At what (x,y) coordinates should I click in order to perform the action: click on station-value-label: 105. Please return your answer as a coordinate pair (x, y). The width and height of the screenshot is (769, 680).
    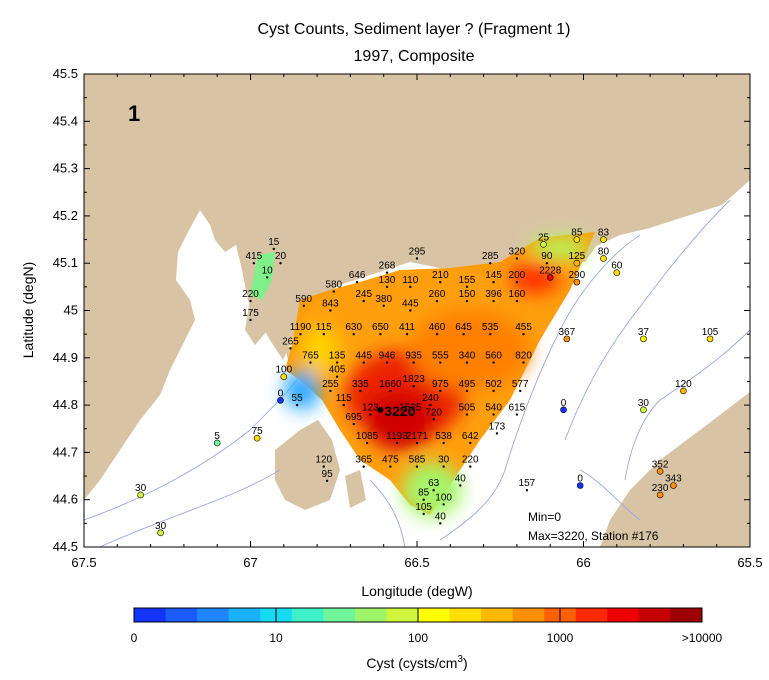
    Looking at the image, I should click on (423, 507).